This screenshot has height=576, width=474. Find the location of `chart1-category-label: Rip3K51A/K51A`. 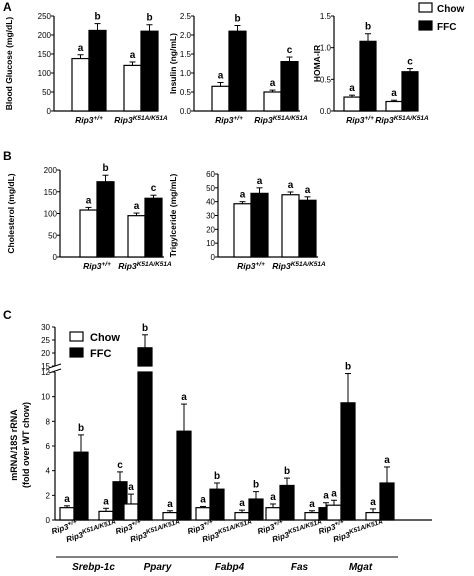

chart1-category-label: Rip3K51A/K51A is located at coordinates (281, 120).